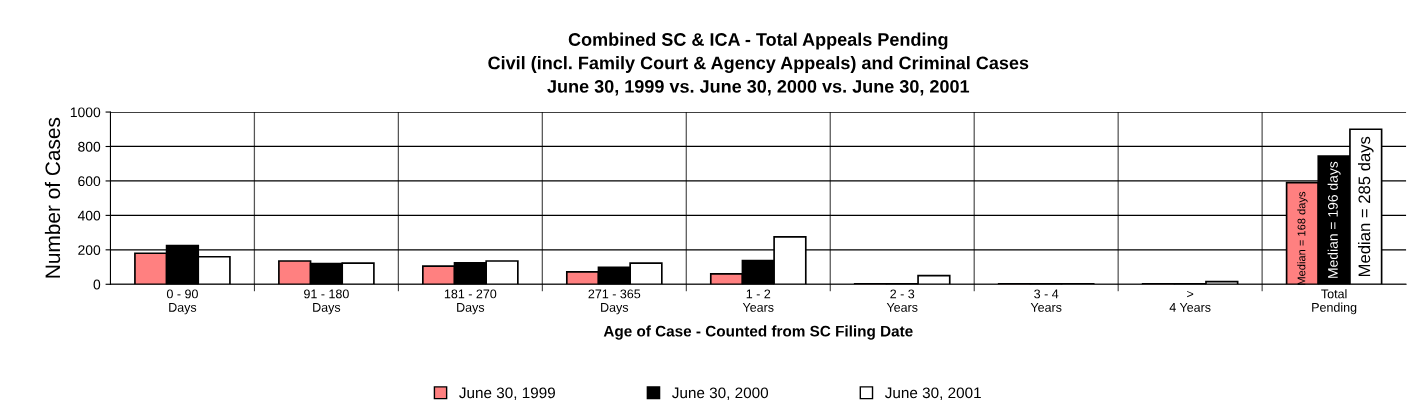 The width and height of the screenshot is (1416, 415). Describe the element at coordinates (470, 302) in the screenshot. I see `x-tick-label: 181 - 270 Days` at that location.